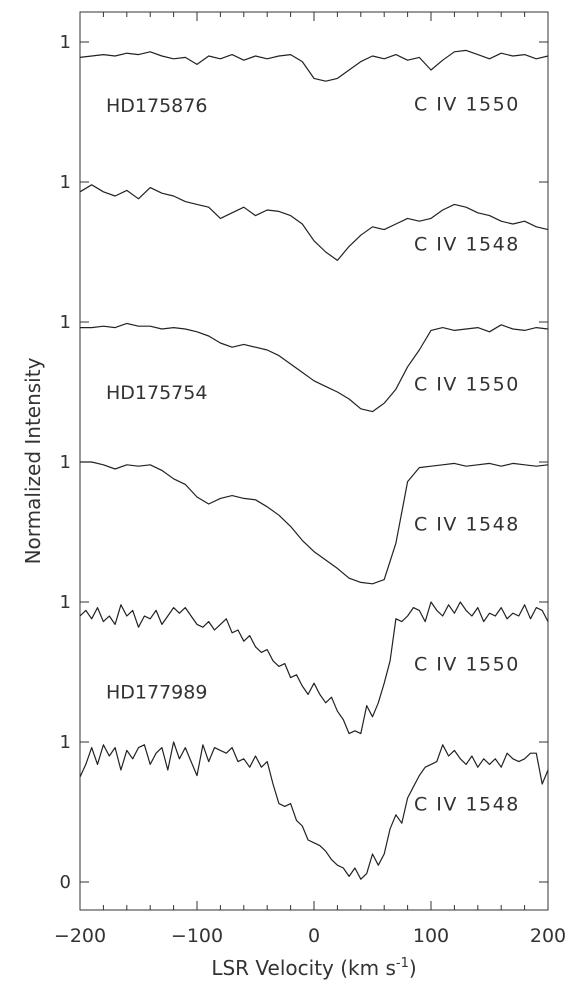 The width and height of the screenshot is (570, 988). Describe the element at coordinates (313, 968) in the screenshot. I see `x-axis-label: LSR Velocity (km s-1)` at that location.